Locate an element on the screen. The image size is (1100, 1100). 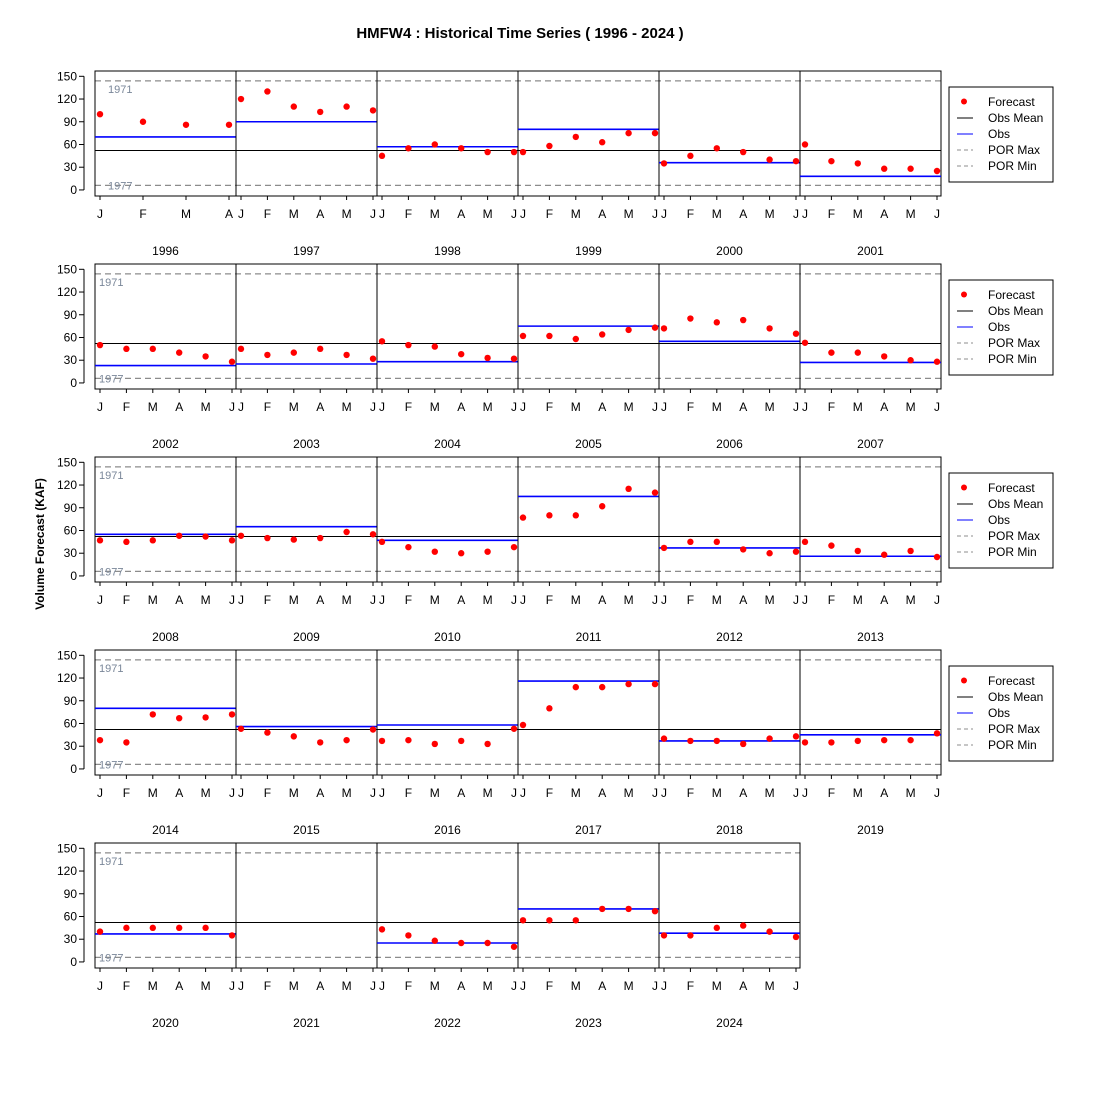
year-panel: J F M A M J 1999 is located at coordinates (588, 164).